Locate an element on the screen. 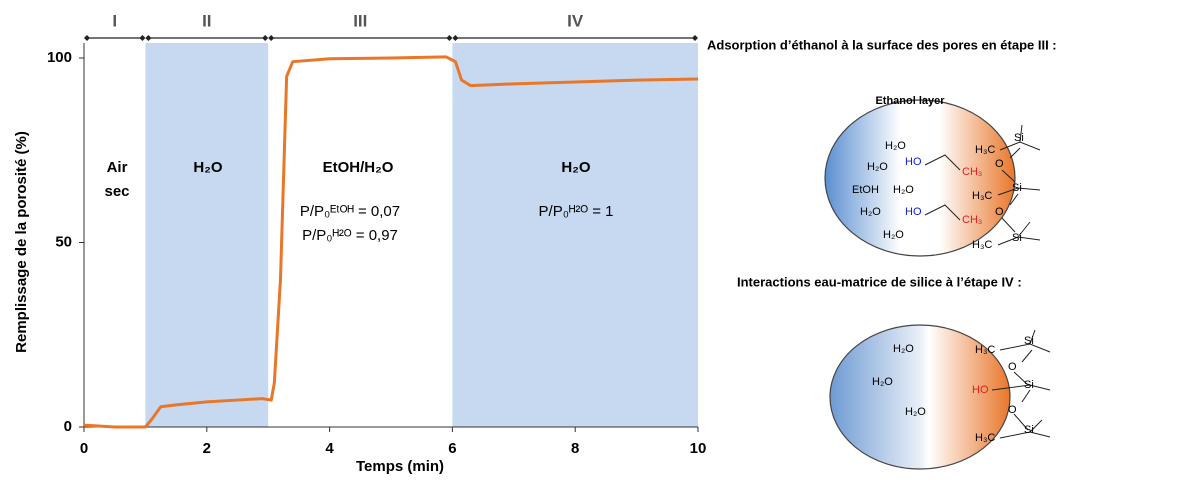  x-tick-label: 8 is located at coordinates (575, 448).